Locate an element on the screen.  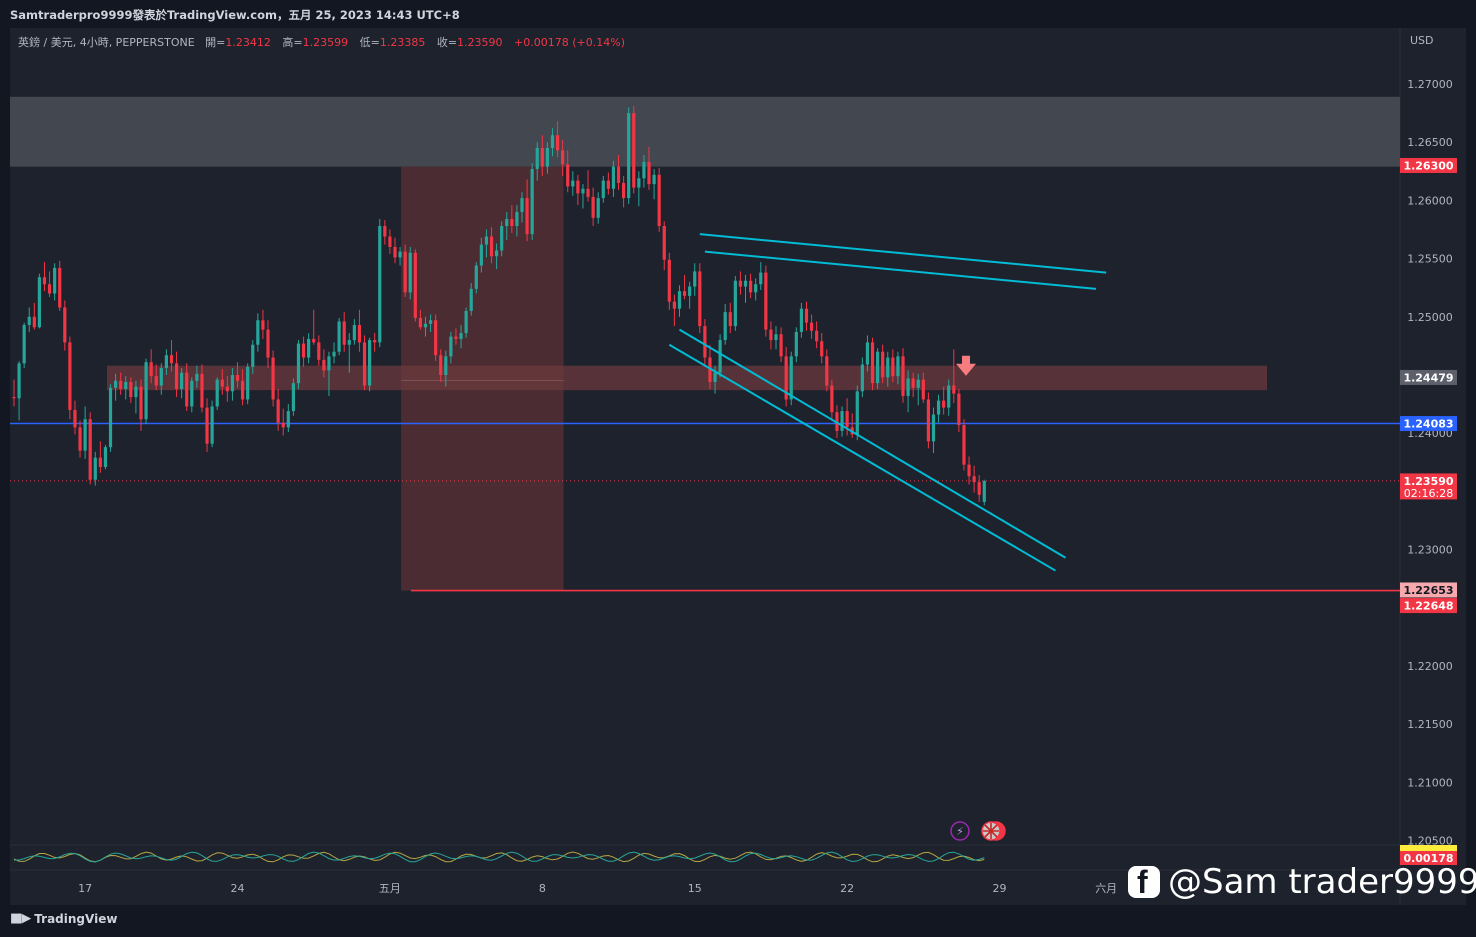
uk-flag-cross is located at coordinates (991, 831).